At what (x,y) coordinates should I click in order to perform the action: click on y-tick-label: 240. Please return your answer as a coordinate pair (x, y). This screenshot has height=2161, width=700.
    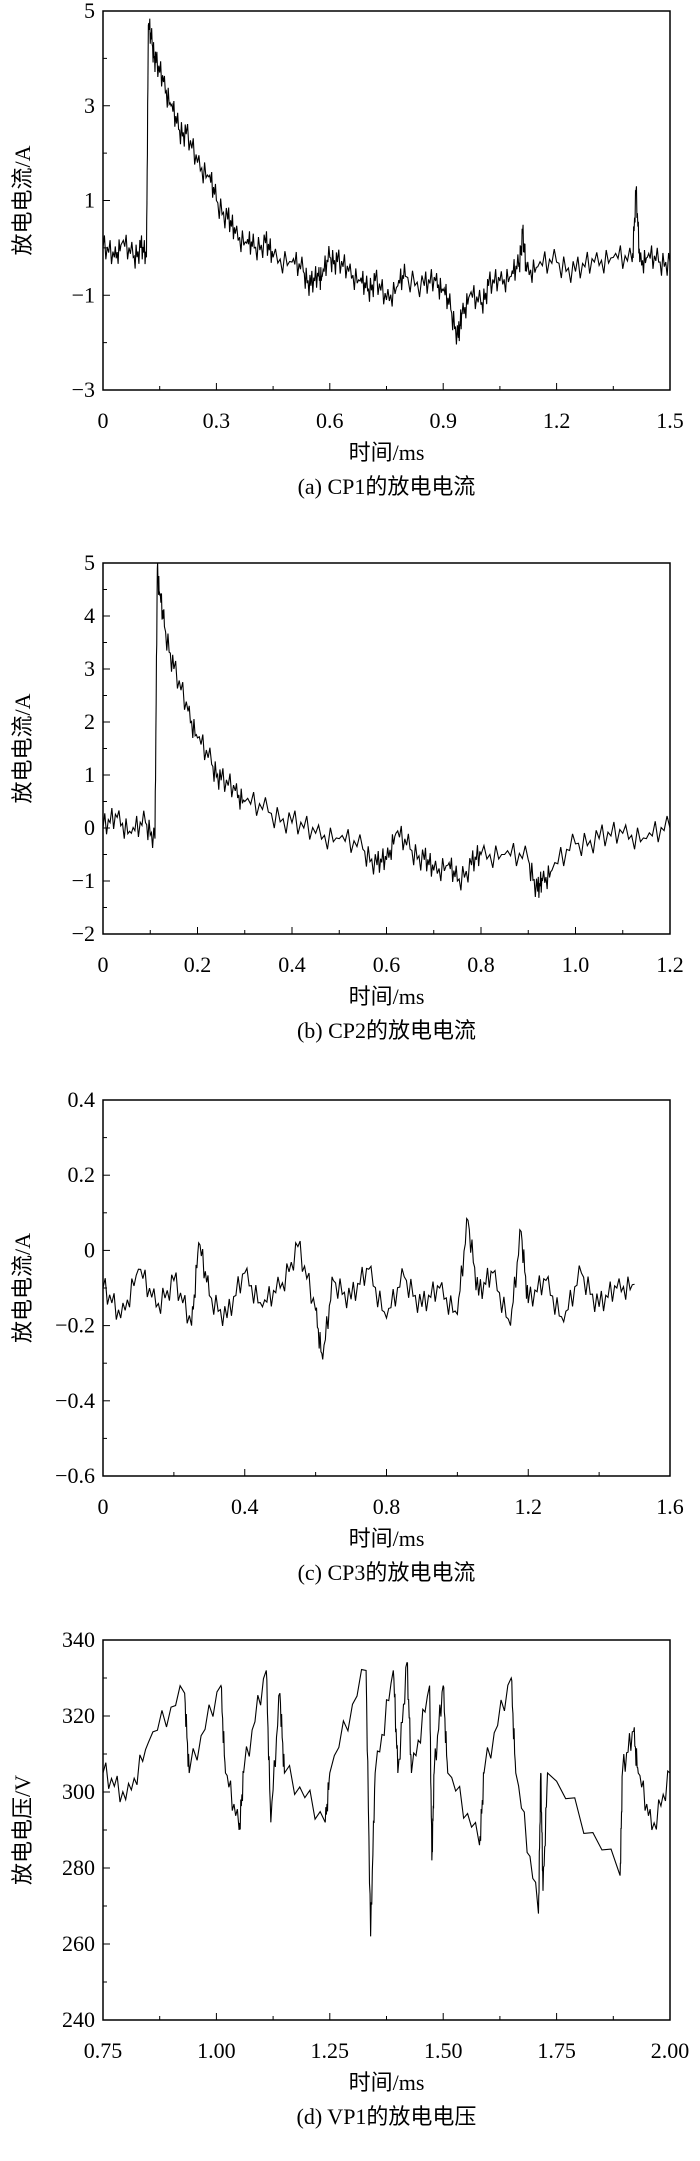
    Looking at the image, I should click on (78, 2019).